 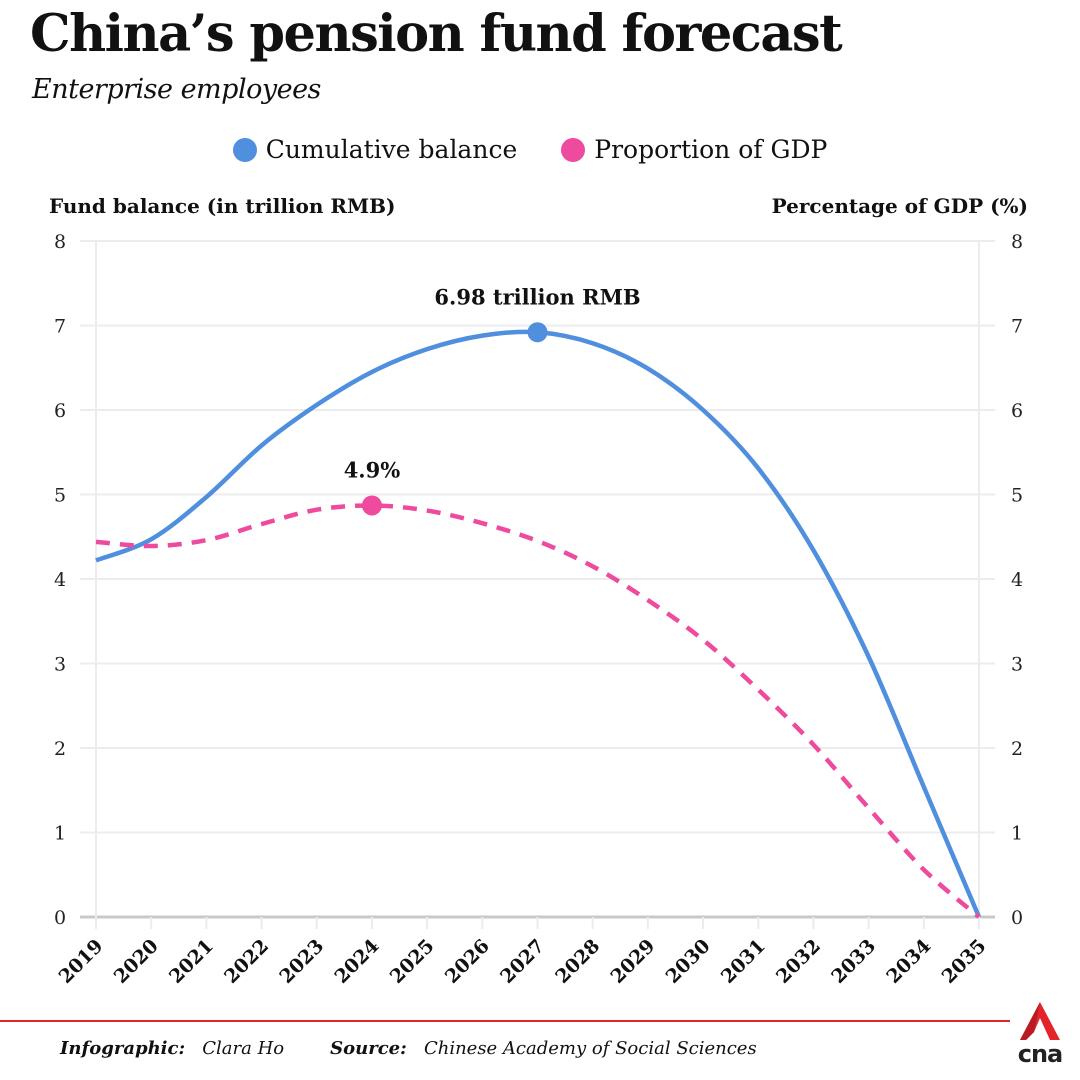 I want to click on y-tick-right: 7, so click(x=1017, y=327).